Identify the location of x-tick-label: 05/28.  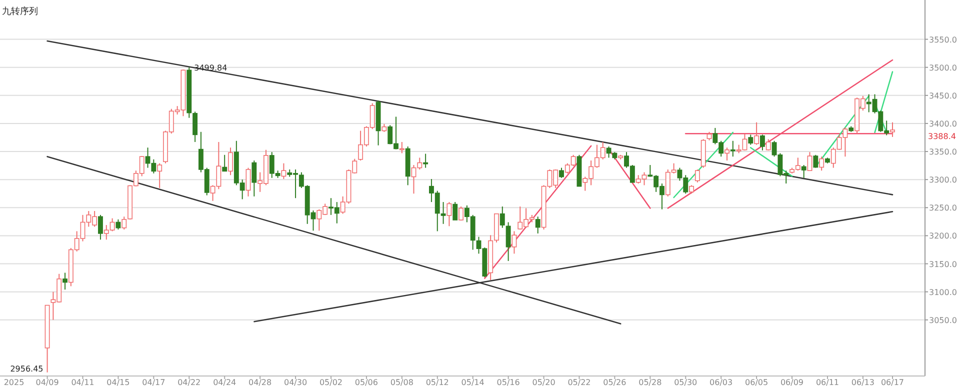
(650, 382).